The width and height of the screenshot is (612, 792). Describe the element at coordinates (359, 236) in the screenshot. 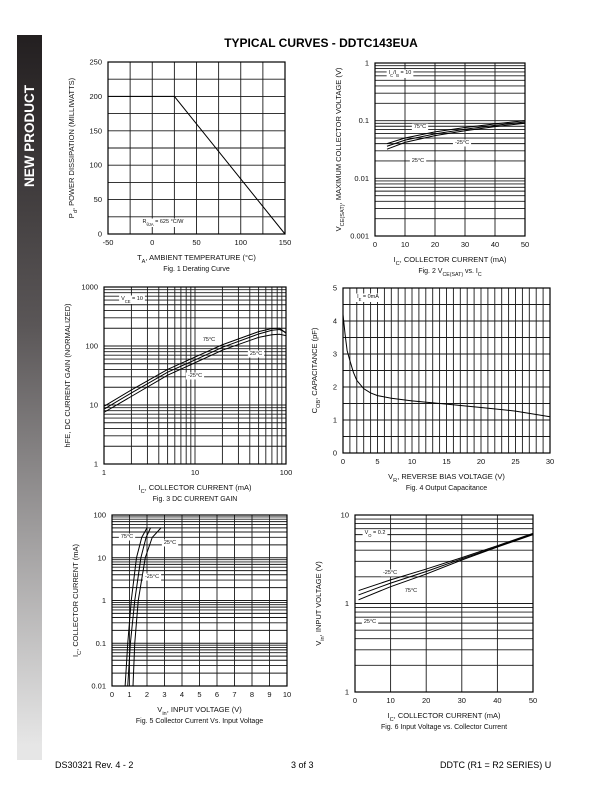

I see `y-tick-label: 0.001` at that location.